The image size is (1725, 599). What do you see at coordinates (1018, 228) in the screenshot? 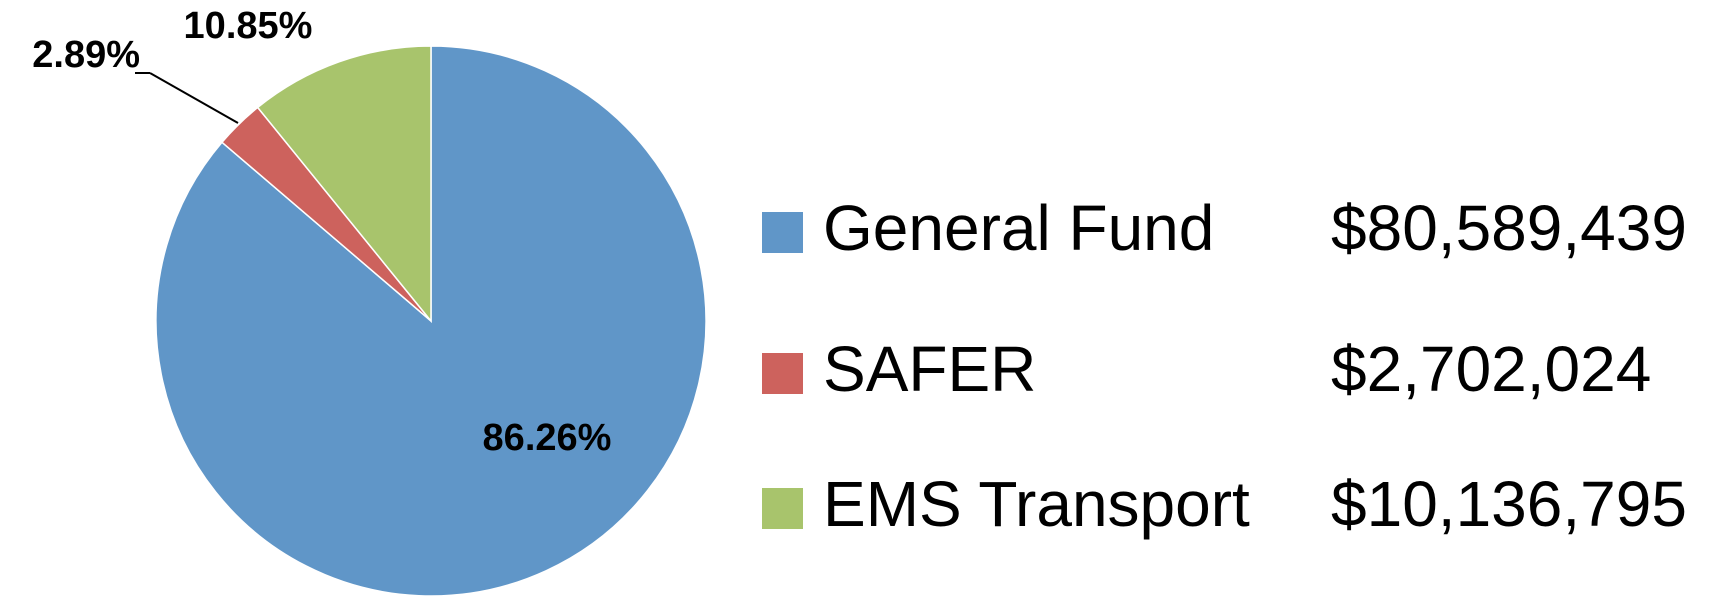
I see `legend-label: General Fund` at bounding box center [1018, 228].